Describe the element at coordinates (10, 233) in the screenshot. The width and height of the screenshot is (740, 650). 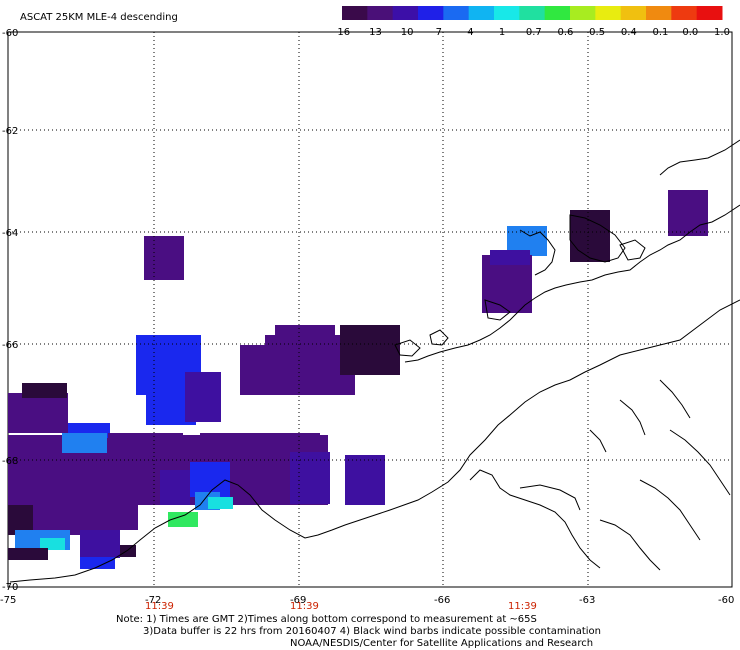
I see `lat-label: -64` at that location.